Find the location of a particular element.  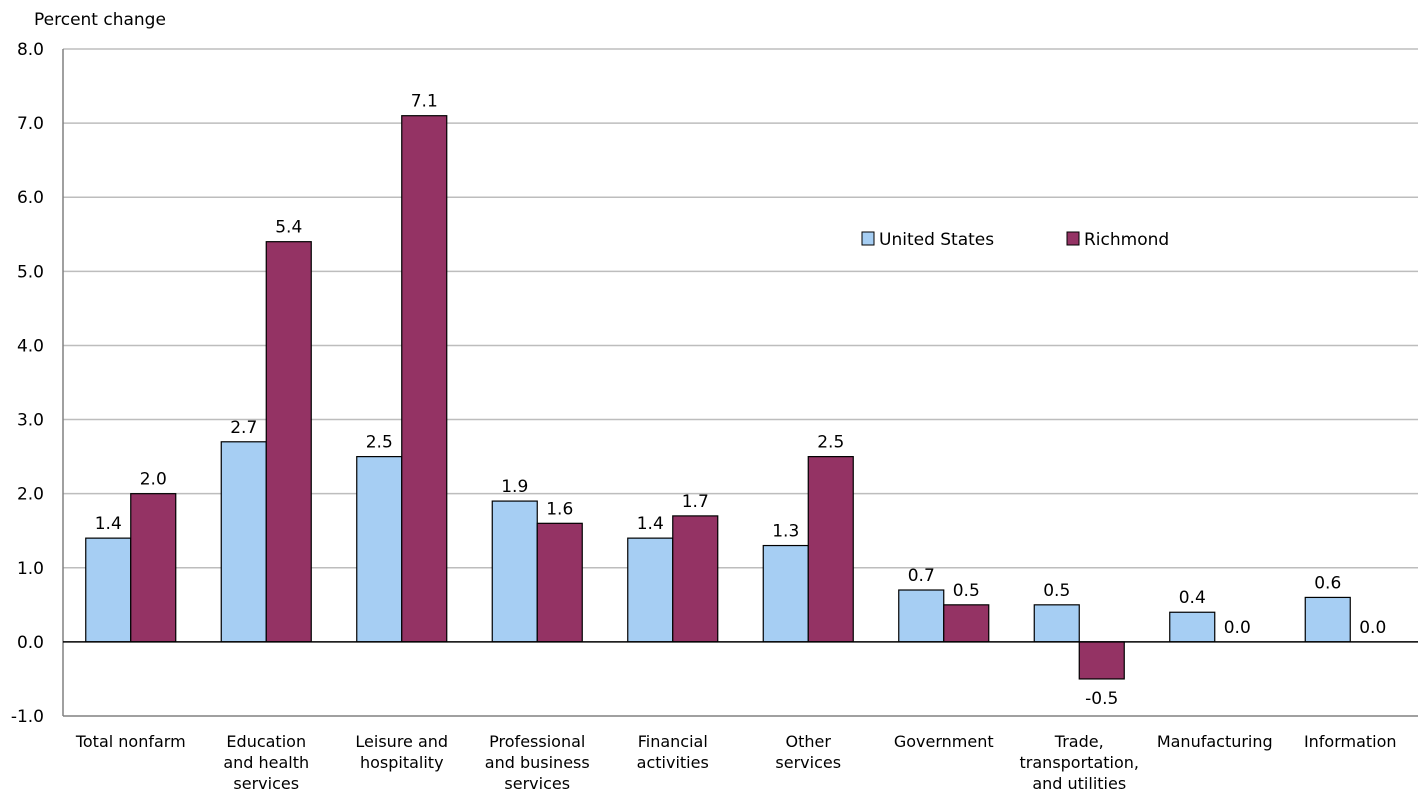

y-tick-label: -1.0 is located at coordinates (27, 717).